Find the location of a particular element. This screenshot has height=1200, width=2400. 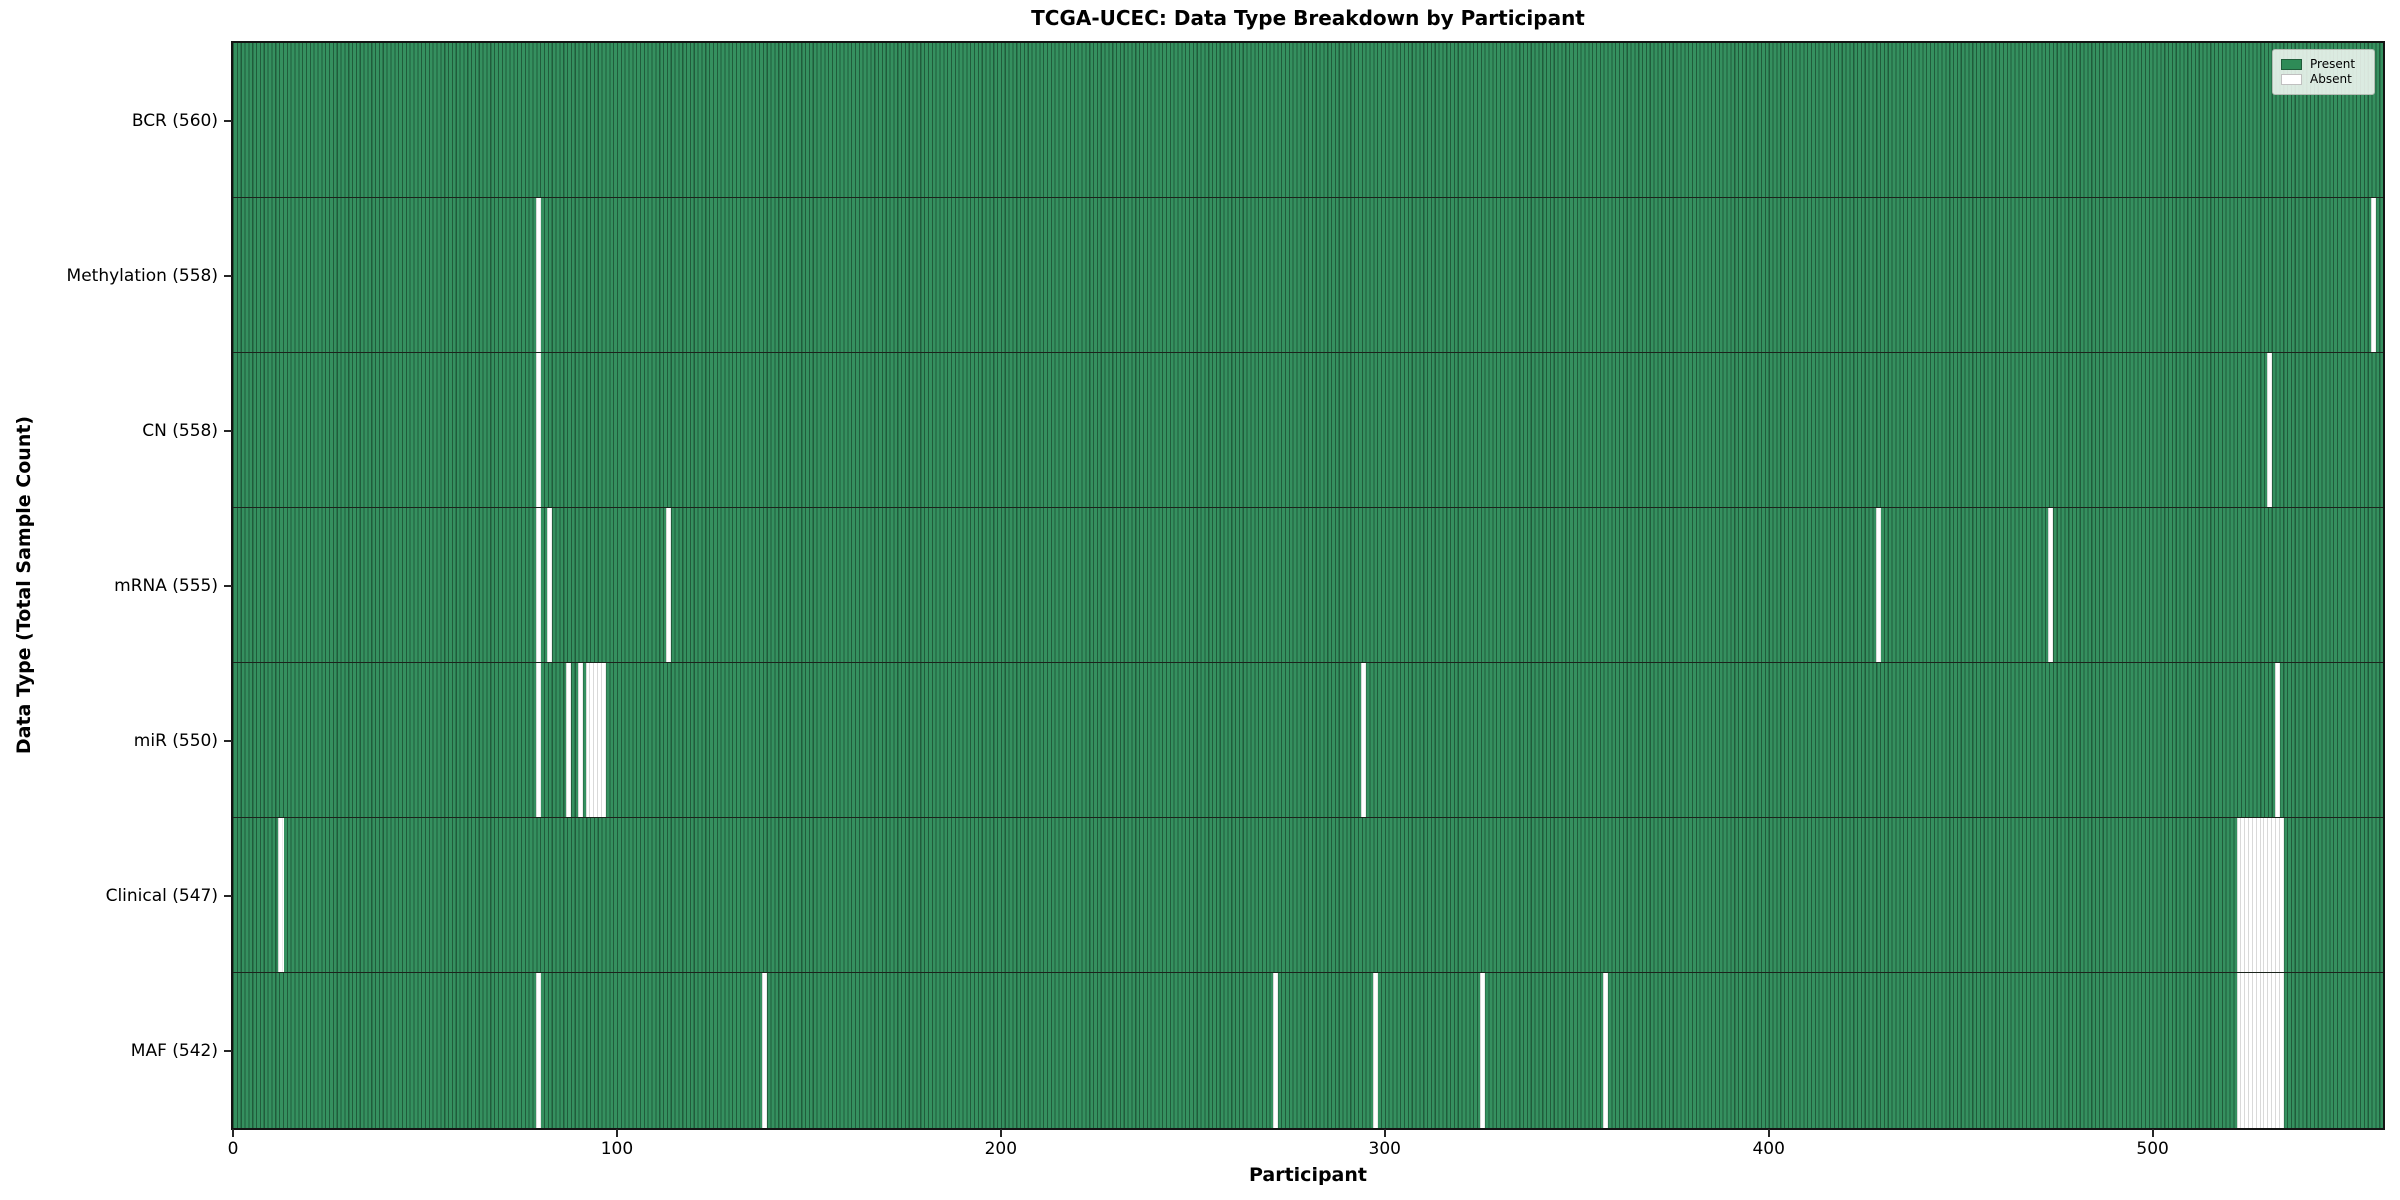

y-tick-label-bcr: BCR (560) is located at coordinates (174, 120).